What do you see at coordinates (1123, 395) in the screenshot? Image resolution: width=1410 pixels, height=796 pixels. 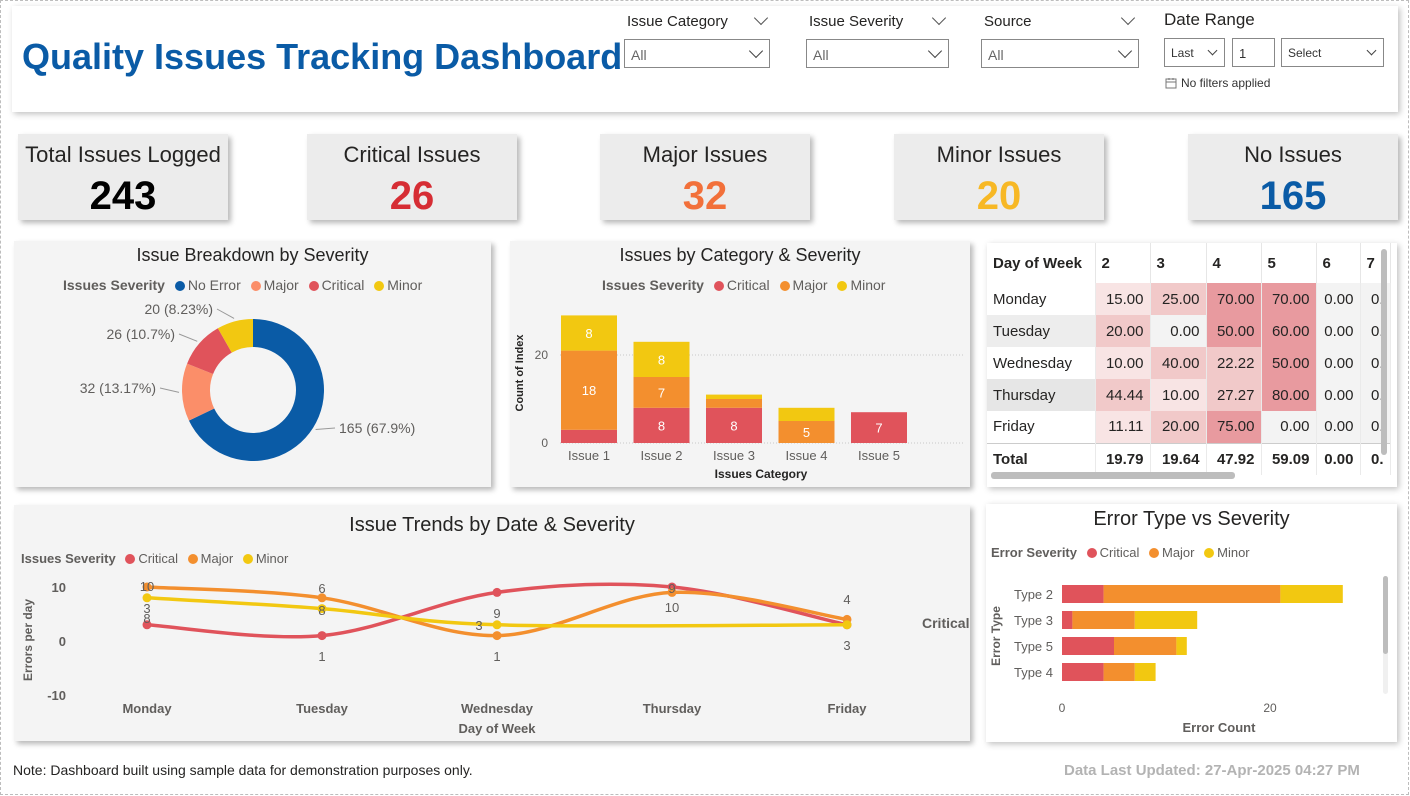 I see `matrix-cell: 44.44` at bounding box center [1123, 395].